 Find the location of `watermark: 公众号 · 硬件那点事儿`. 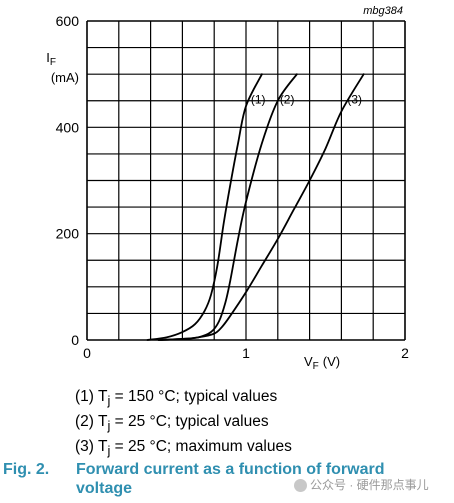

watermark: 公众号 · 硬件那点事儿 is located at coordinates (361, 484).